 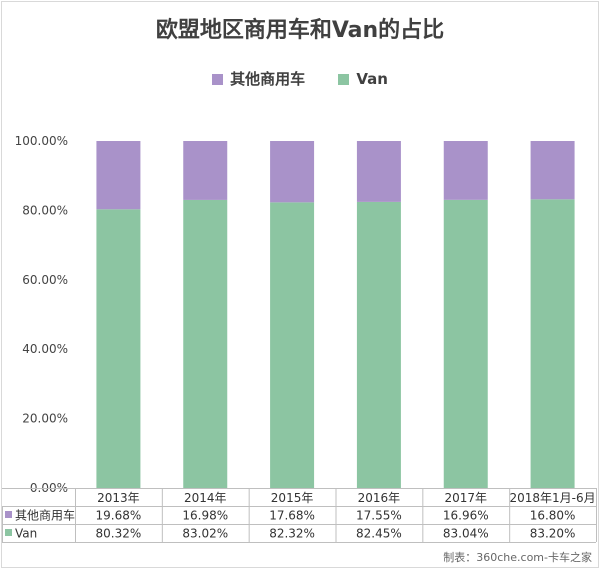 What do you see at coordinates (26, 534) in the screenshot?
I see `table-row-label-van: Van` at bounding box center [26, 534].